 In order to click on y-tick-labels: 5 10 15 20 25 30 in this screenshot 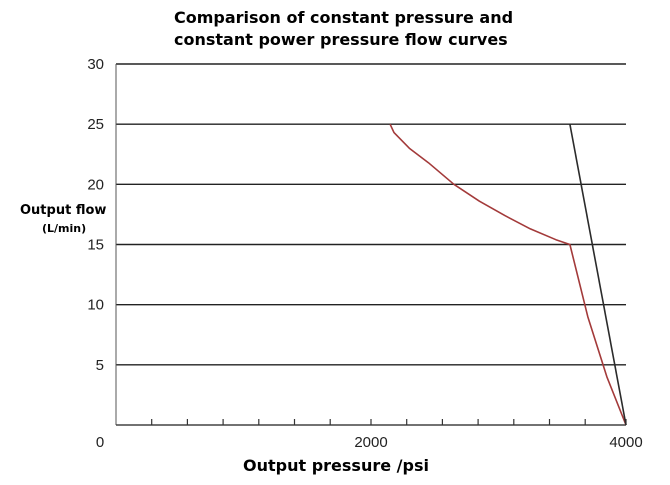, I will do `click(95, 215)`.